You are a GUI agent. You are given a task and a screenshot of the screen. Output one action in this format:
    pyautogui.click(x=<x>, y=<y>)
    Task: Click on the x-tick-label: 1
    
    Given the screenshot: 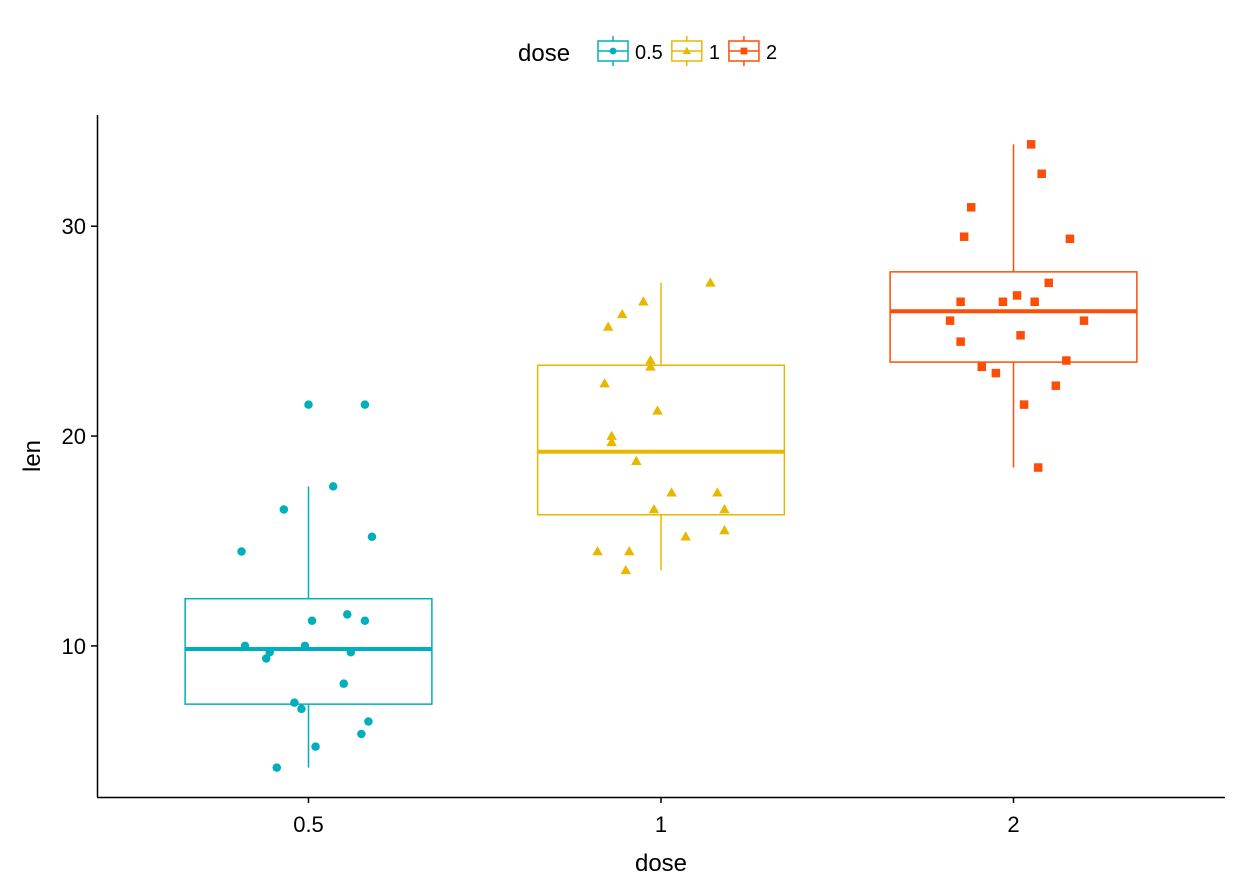 What is the action you would take?
    pyautogui.click(x=661, y=824)
    